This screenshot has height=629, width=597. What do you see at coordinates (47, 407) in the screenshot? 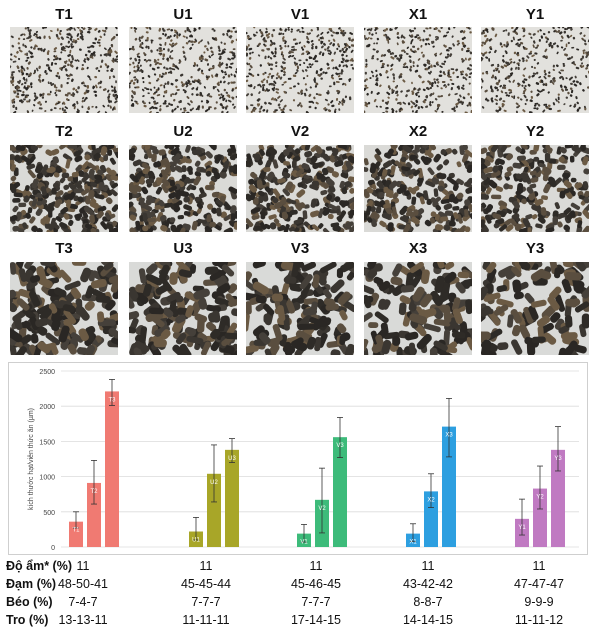
I see `y-tick-label: 2000` at bounding box center [47, 407].